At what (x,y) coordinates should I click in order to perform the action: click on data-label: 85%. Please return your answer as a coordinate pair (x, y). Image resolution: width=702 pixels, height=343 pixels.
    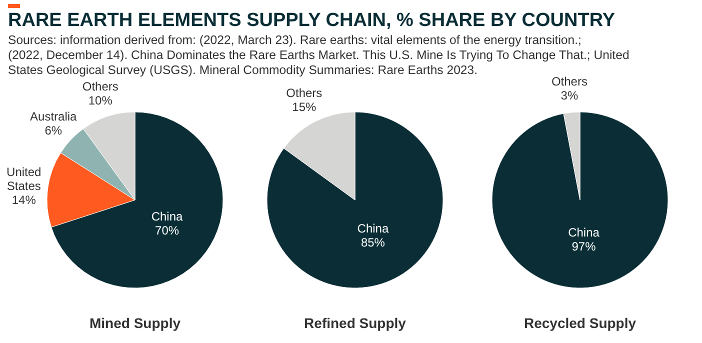
    Looking at the image, I should click on (373, 242).